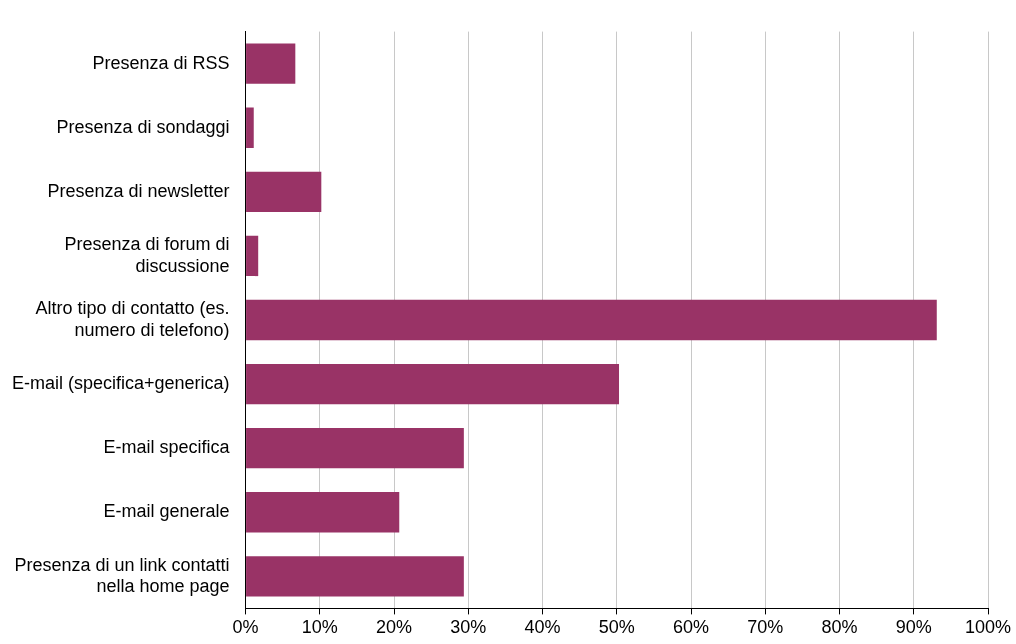  Describe the element at coordinates (122, 575) in the screenshot. I see `y-tick-label: Presenza di un link contatti nella home page` at that location.